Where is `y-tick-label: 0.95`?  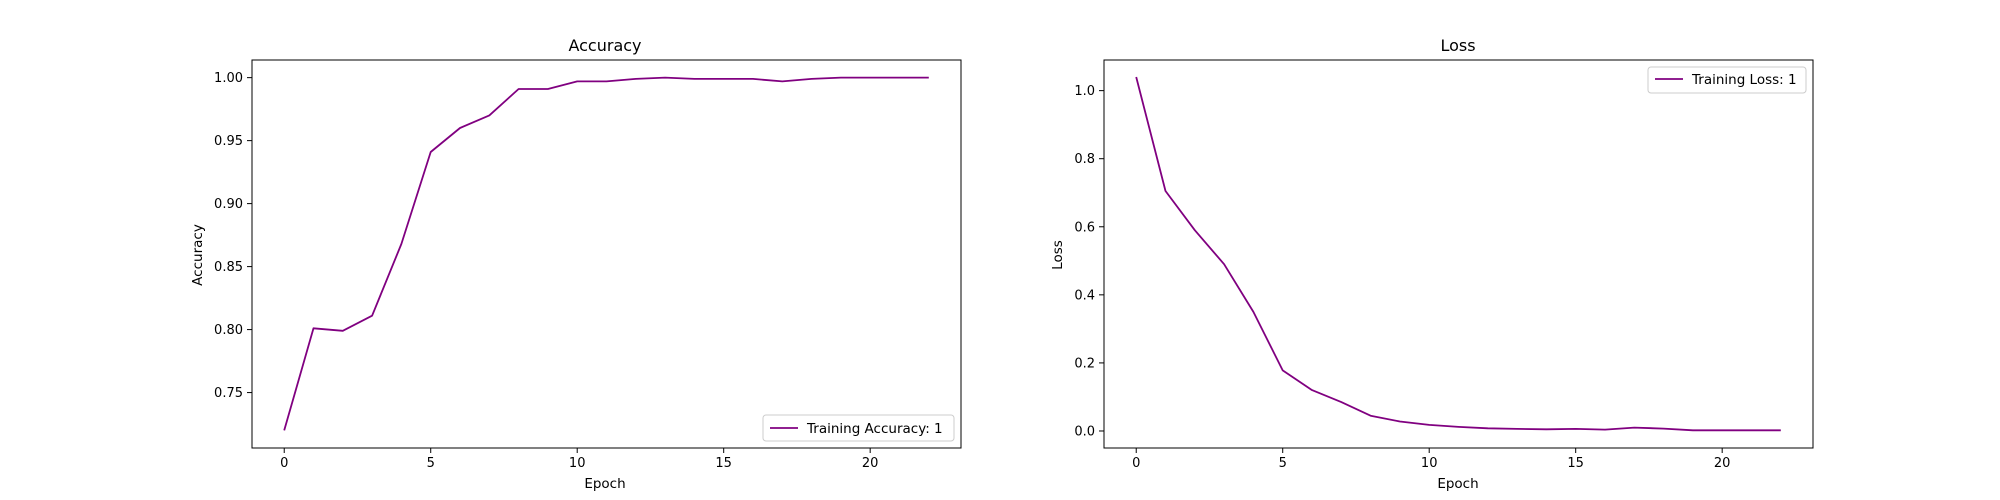 y-tick-label: 0.95 is located at coordinates (228, 141).